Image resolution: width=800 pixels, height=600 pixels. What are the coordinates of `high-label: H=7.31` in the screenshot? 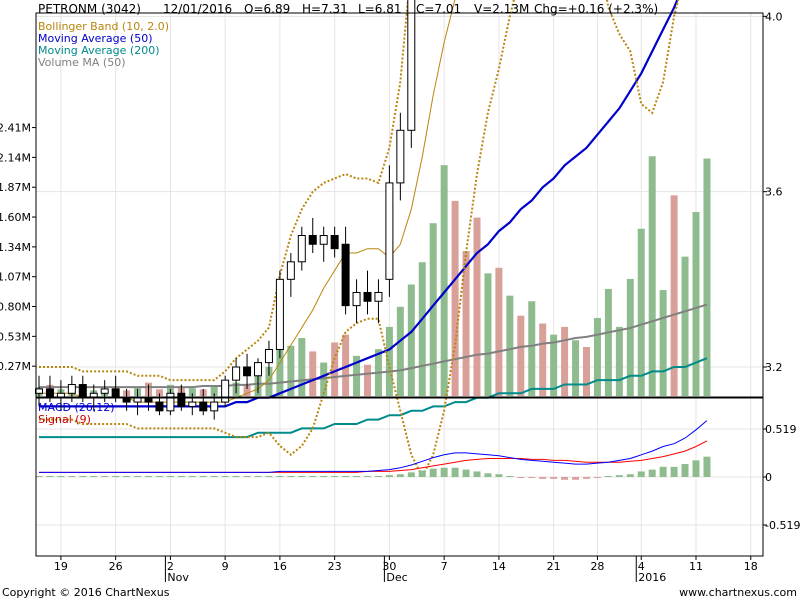 It's located at (325, 9).